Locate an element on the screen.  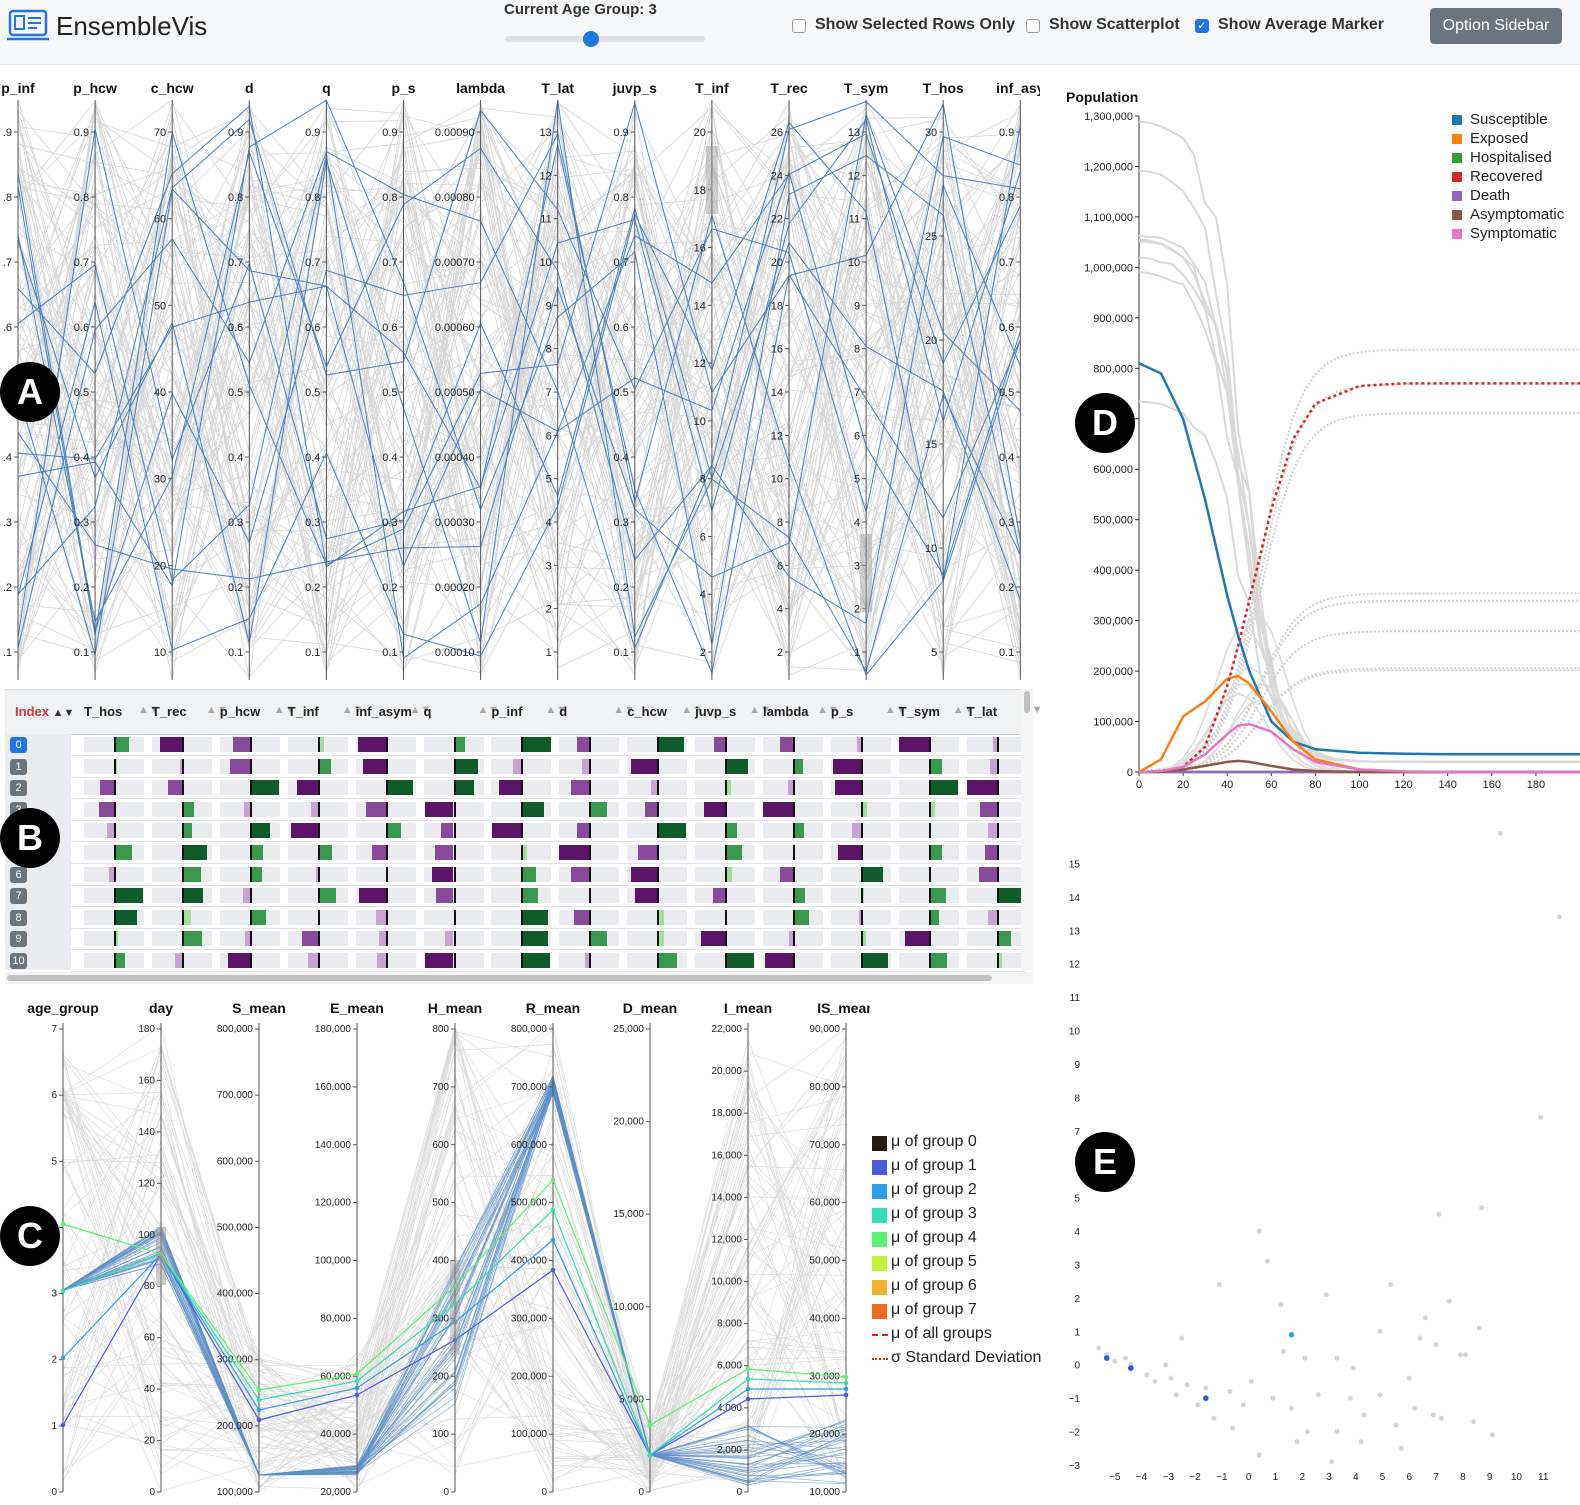
column-header-t-inf: T_inf ▲▼ is located at coordinates (326, 711).